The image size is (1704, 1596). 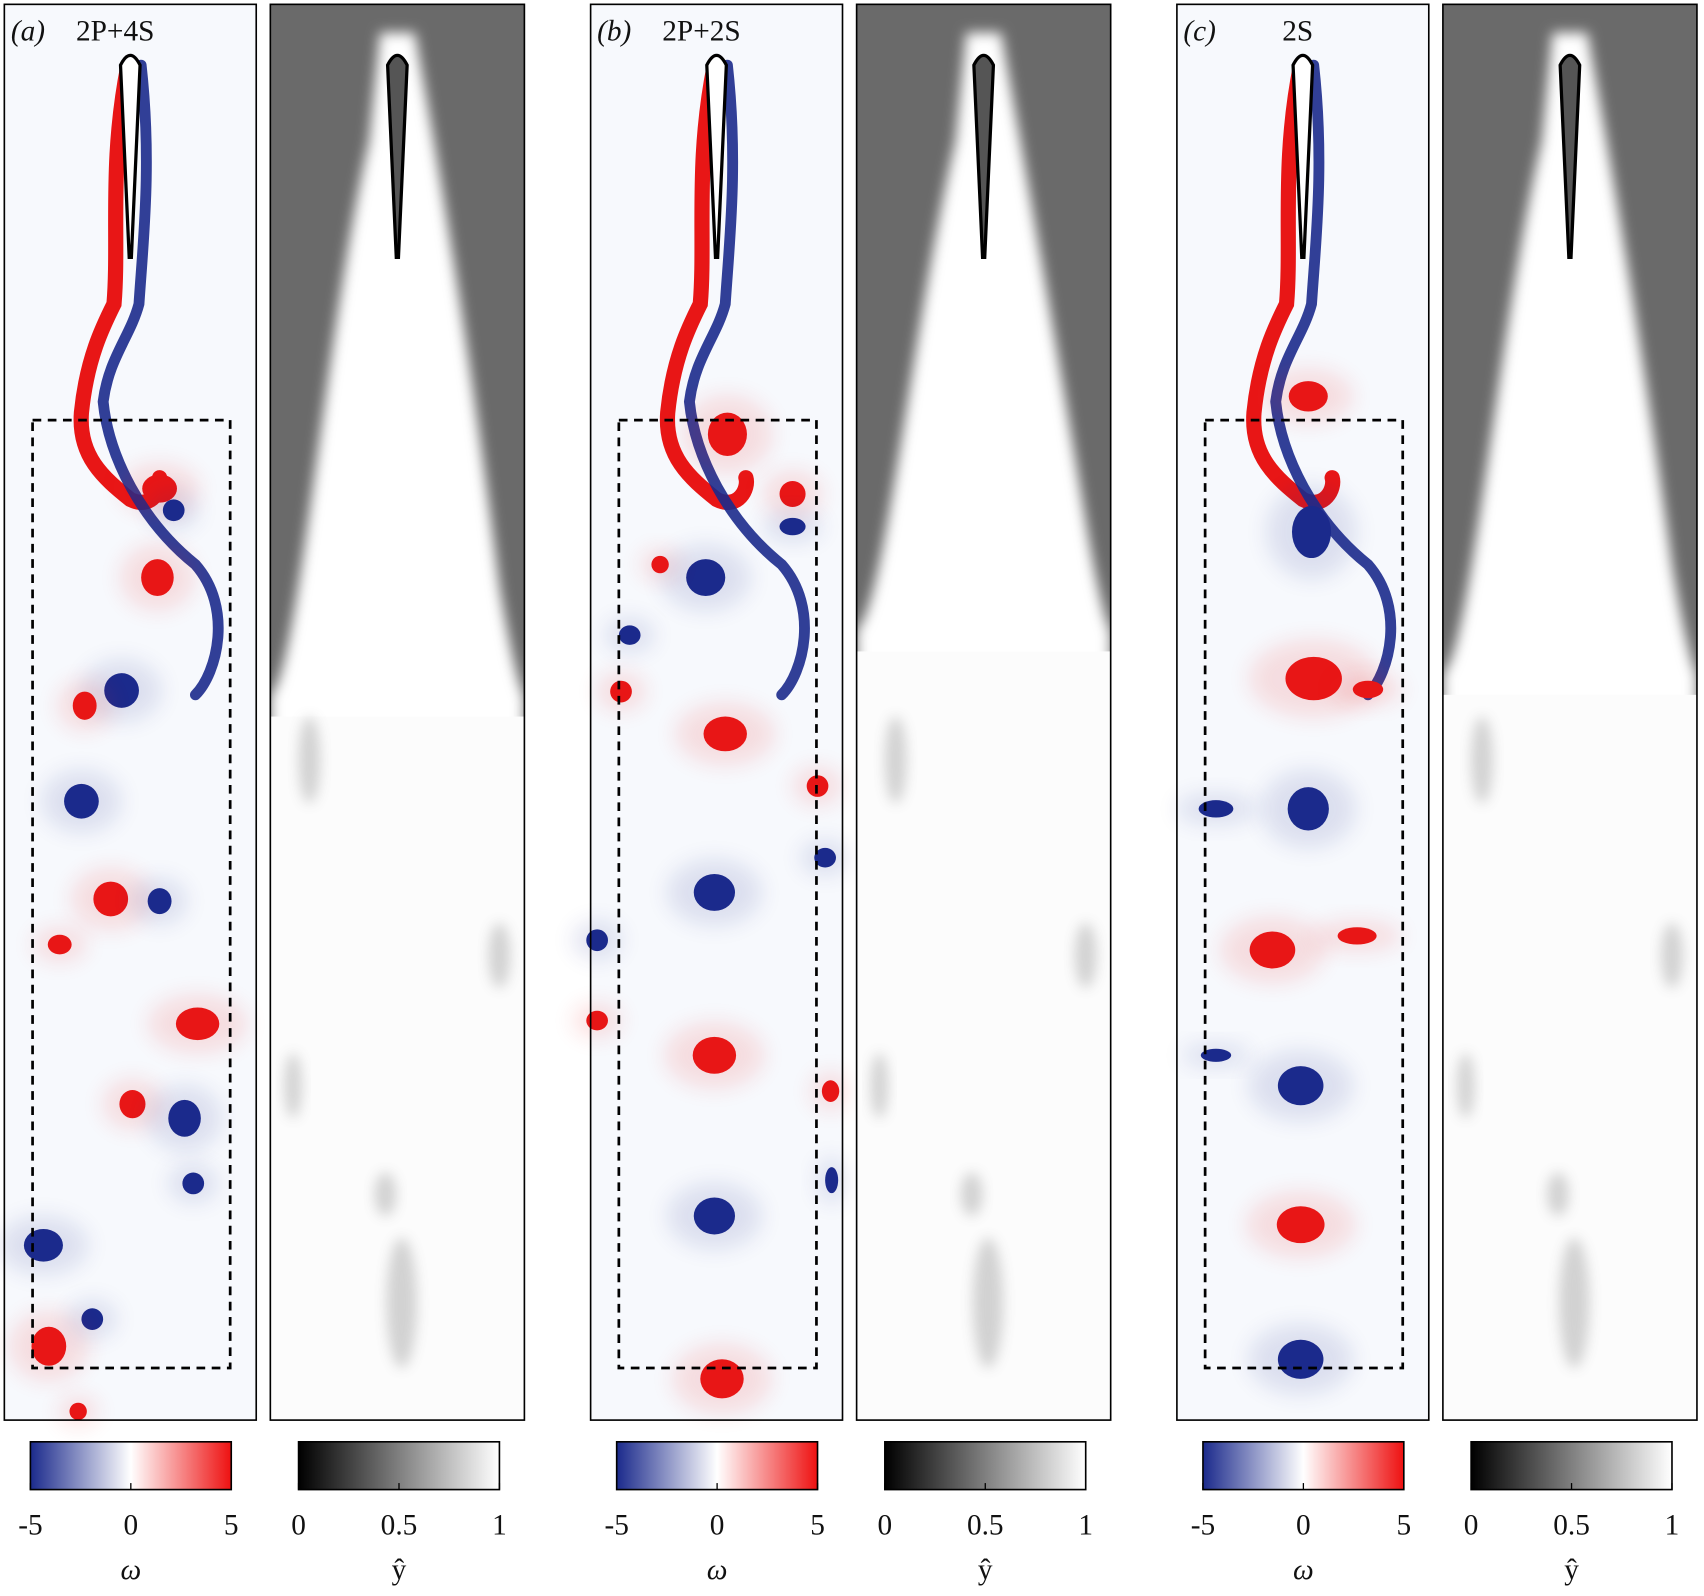 I want to click on shear-layer-red, so click(x=706, y=283).